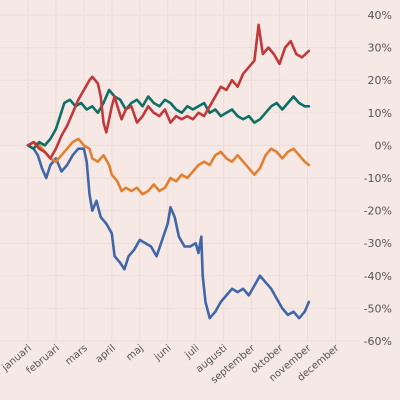  Describe the element at coordinates (378, 276) in the screenshot. I see `y-tick-label: -40%` at that location.